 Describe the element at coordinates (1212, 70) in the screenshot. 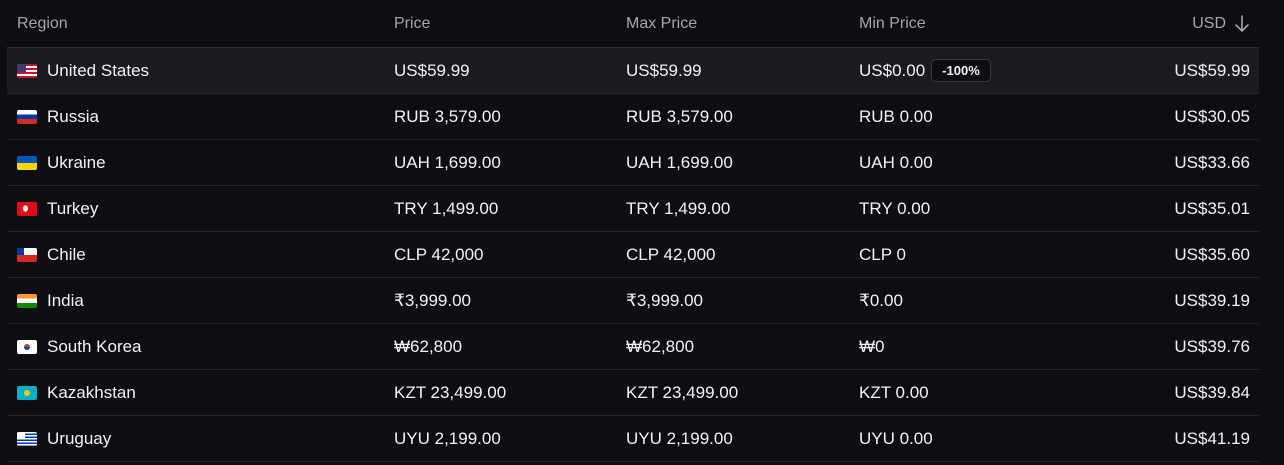

I see `usd-cell: US$59.99` at that location.